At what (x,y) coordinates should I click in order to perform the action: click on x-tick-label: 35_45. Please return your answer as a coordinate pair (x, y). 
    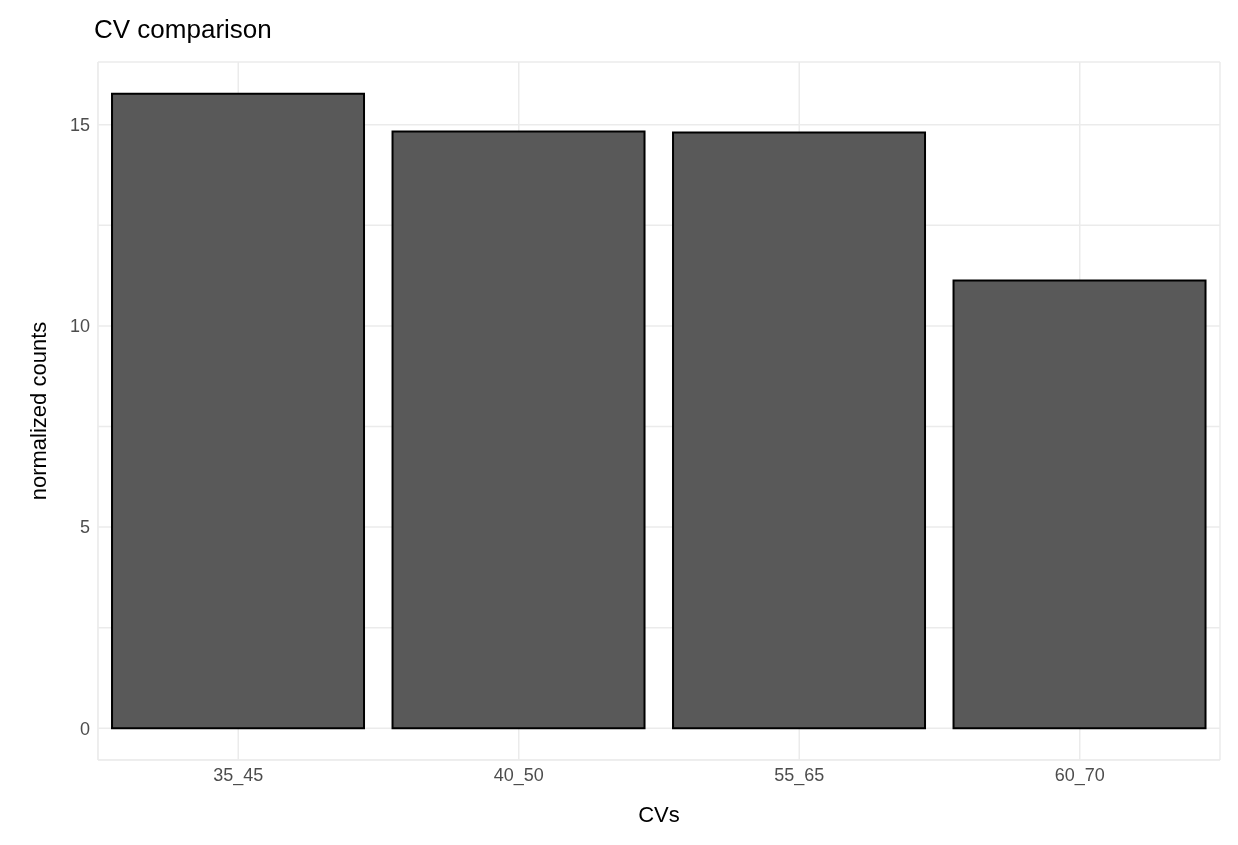
    Looking at the image, I should click on (238, 775).